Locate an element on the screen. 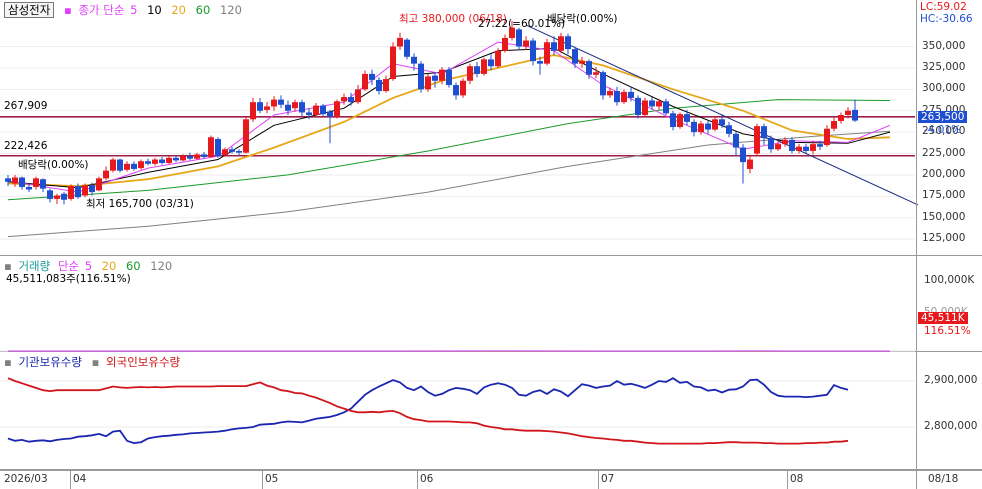 Image resolution: width=982 pixels, height=489 pixels. volume-ma5: 5 is located at coordinates (88, 266).